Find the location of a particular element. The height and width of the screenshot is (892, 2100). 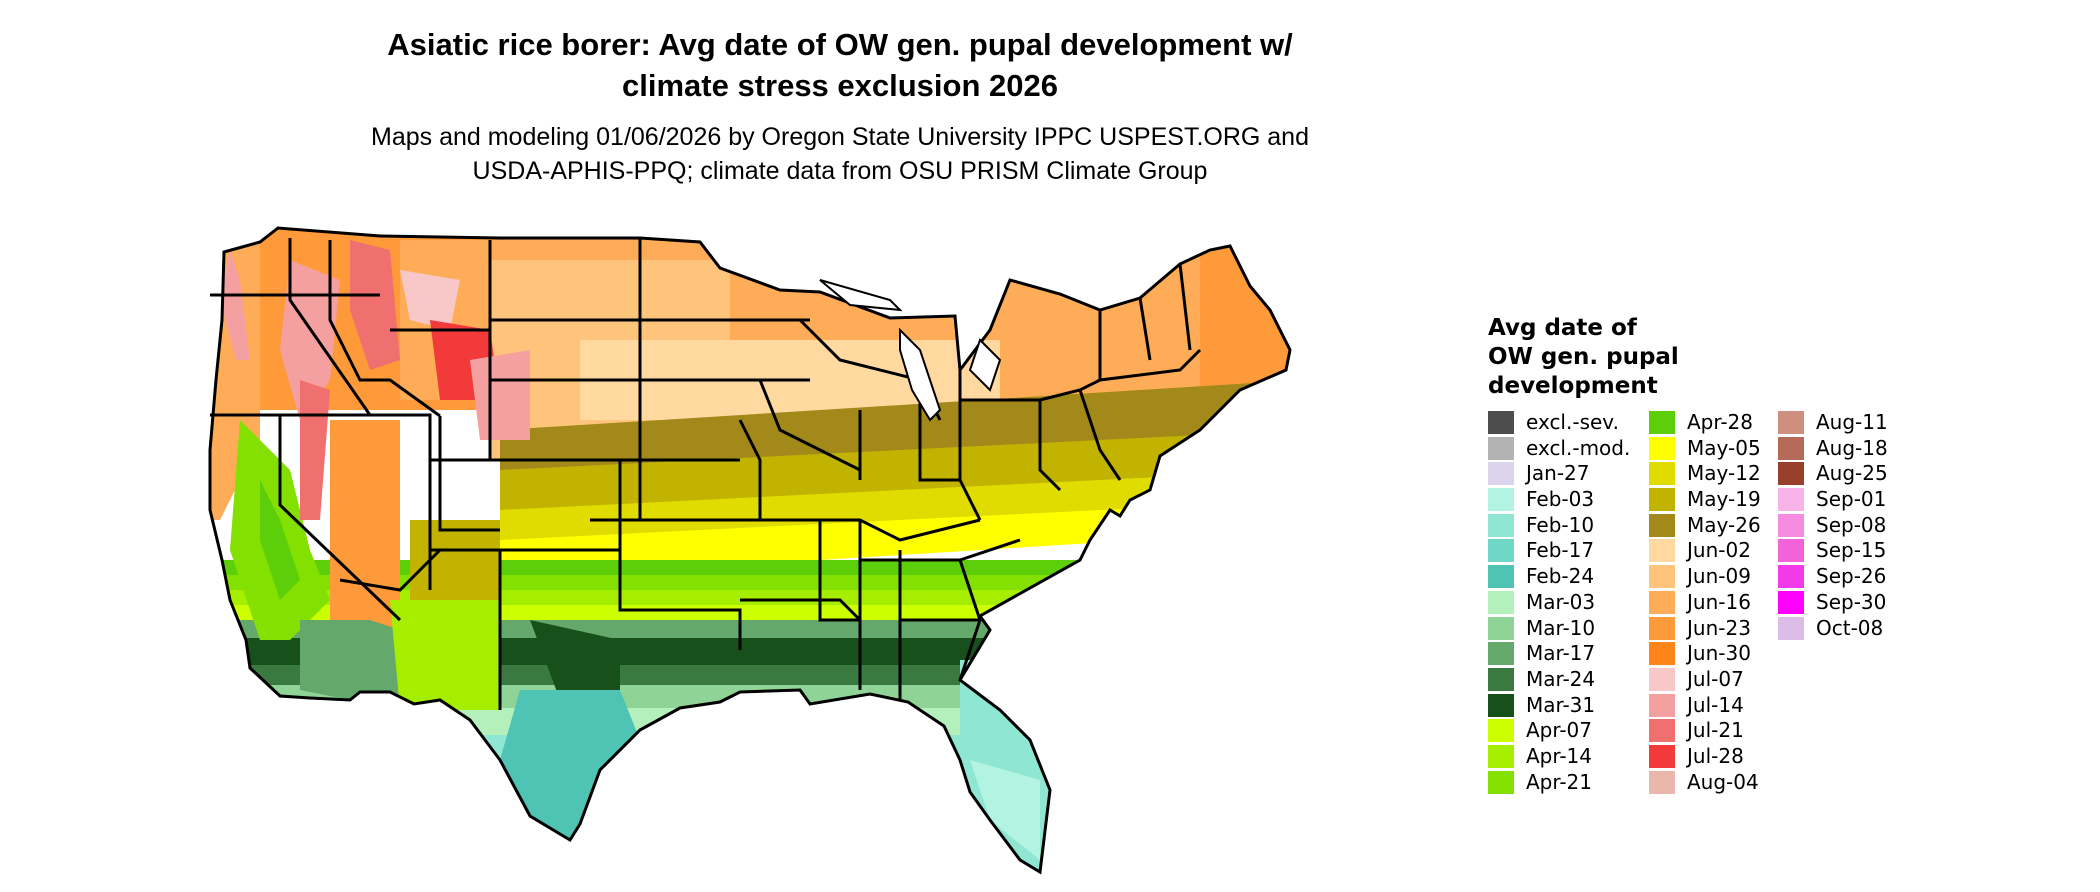

legend-title-line3: development is located at coordinates (1573, 386).